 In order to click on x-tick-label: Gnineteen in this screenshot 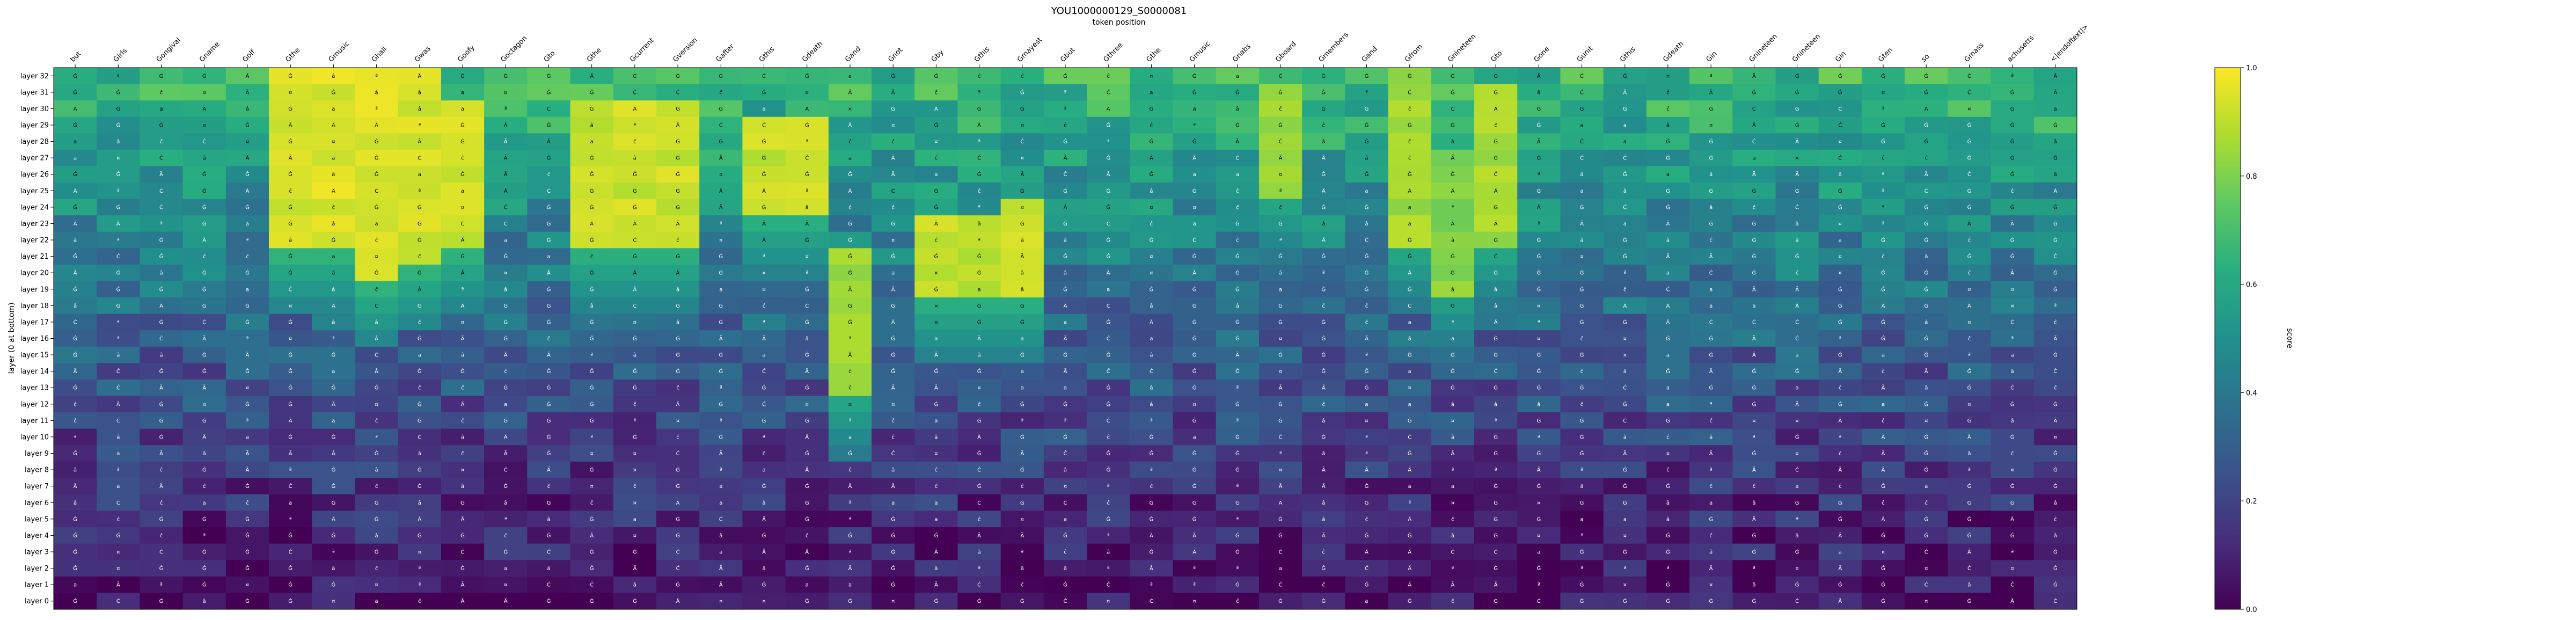, I will do `click(1763, 47)`.